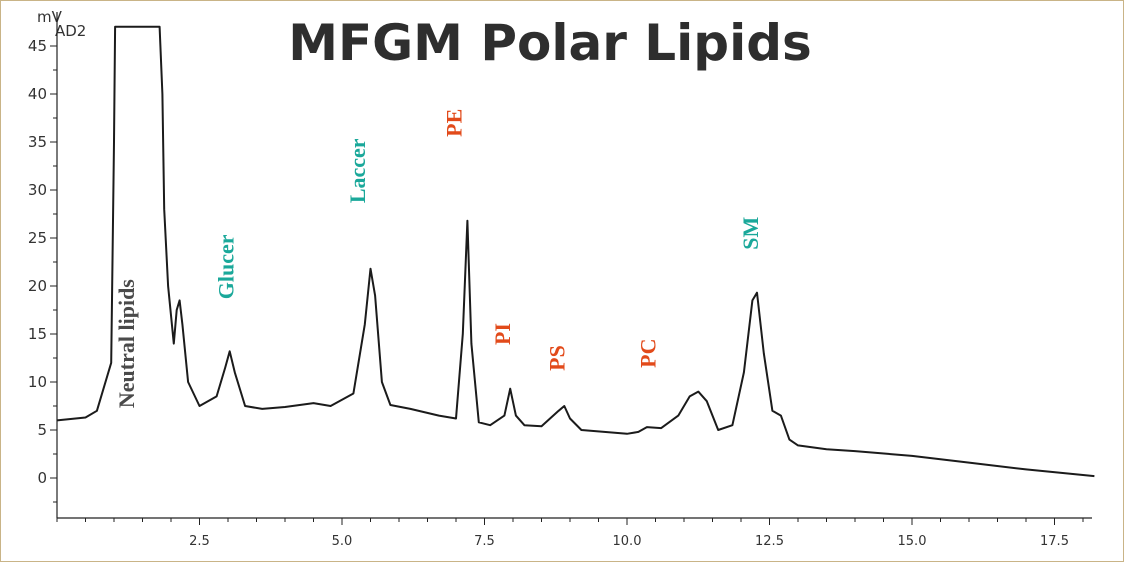 The height and width of the screenshot is (562, 1124). I want to click on y-tick-label: 35, so click(37, 142).